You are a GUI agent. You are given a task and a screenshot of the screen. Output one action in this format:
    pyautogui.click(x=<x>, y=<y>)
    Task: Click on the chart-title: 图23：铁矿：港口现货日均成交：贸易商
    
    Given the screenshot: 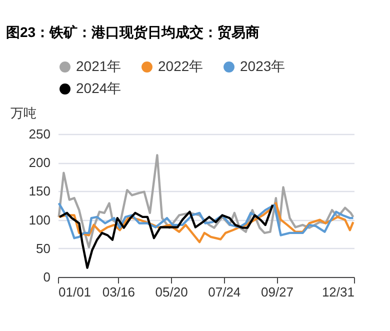 What is the action you would take?
    pyautogui.click(x=133, y=32)
    